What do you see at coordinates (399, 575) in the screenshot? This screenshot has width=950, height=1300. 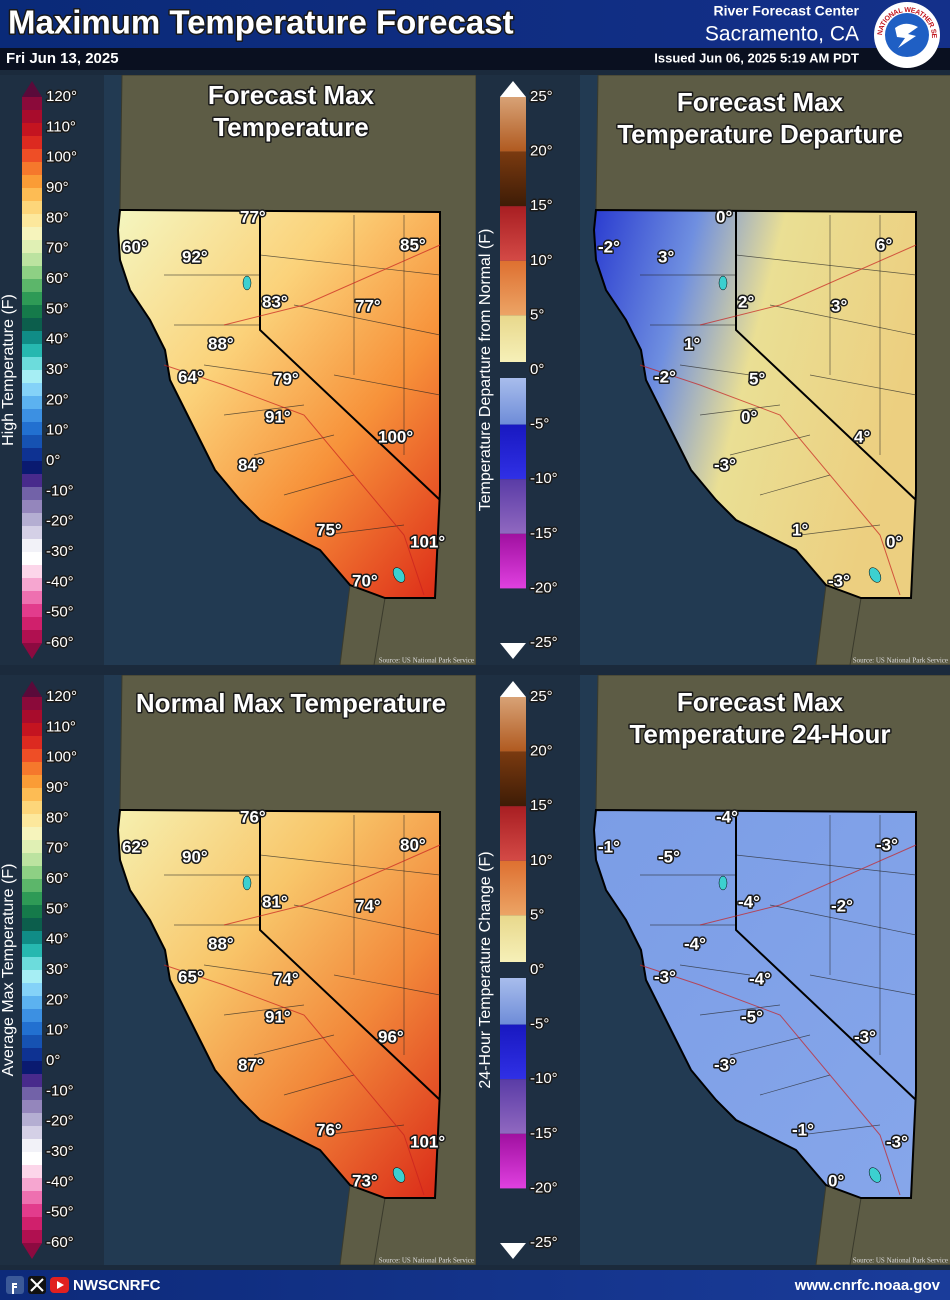 I see `lake` at bounding box center [399, 575].